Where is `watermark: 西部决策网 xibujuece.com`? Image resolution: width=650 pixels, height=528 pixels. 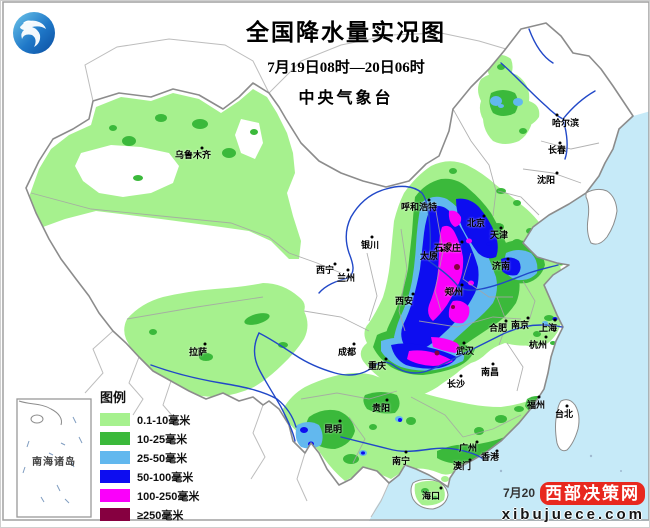
watermark: 西部决策网 xibujuece.com is located at coordinates (573, 502).